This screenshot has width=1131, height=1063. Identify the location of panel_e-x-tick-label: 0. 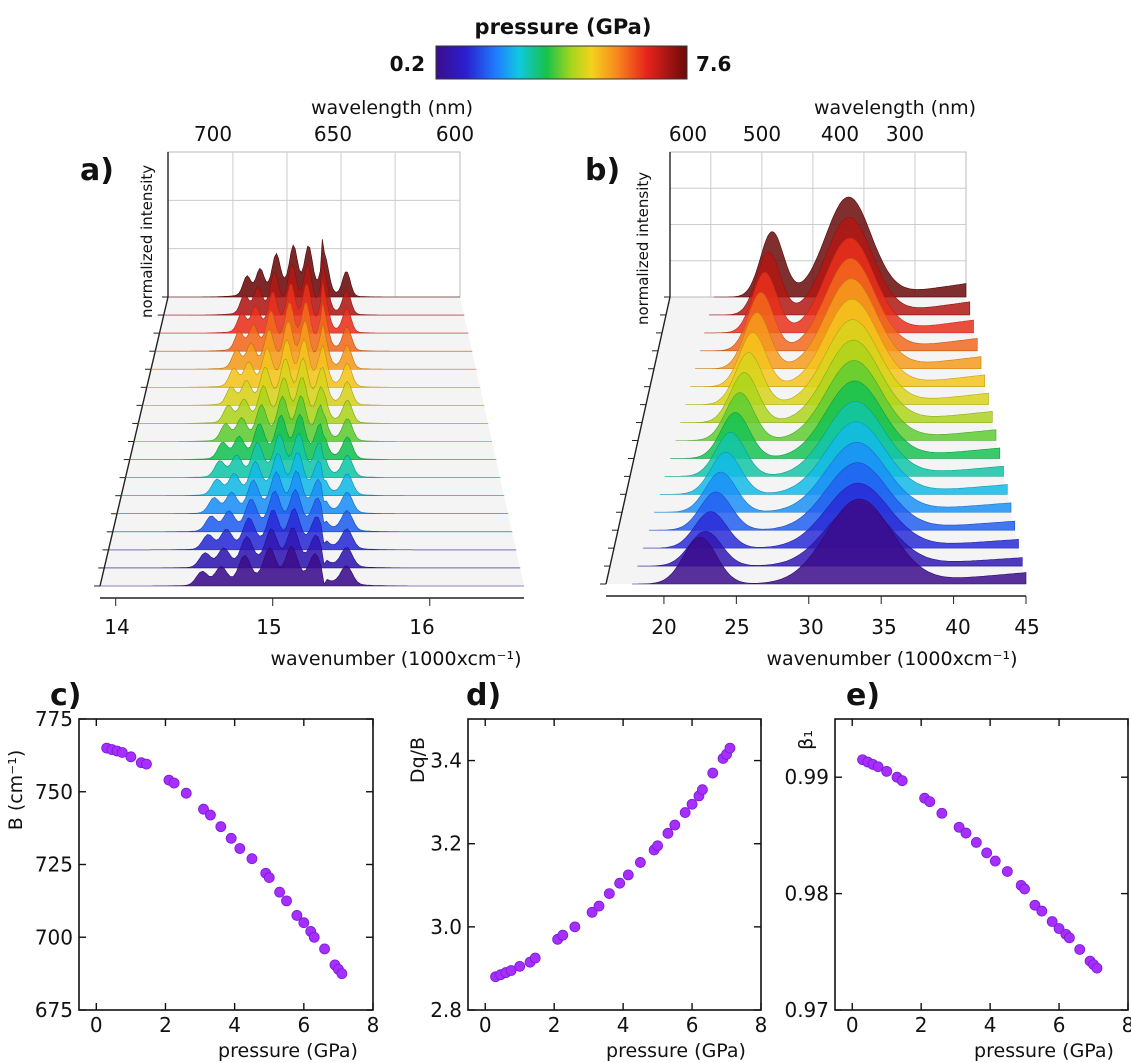
(852, 1025).